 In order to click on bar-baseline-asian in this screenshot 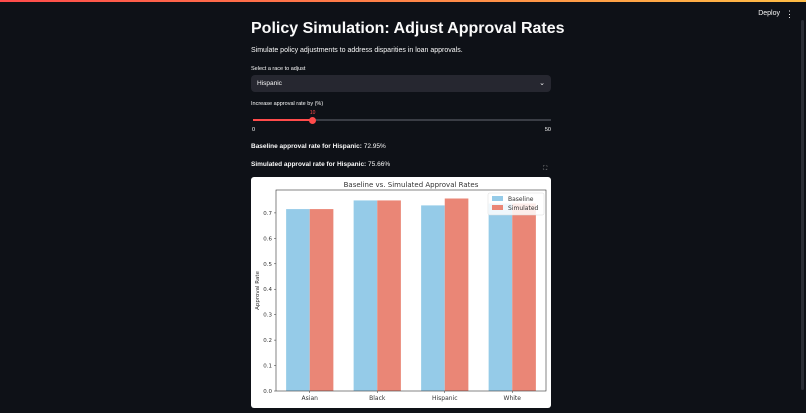, I will do `click(298, 300)`.